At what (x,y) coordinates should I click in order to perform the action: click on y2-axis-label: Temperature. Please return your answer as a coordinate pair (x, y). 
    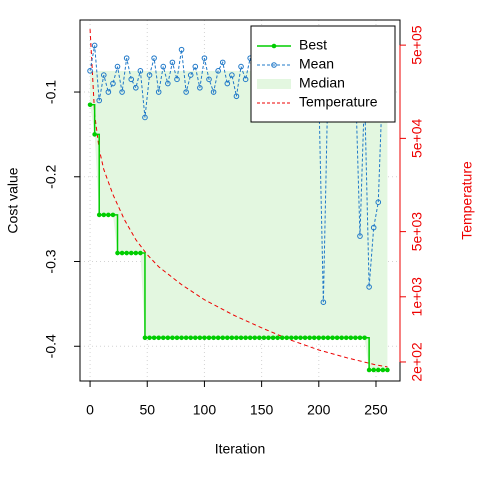
    Looking at the image, I should click on (467, 200).